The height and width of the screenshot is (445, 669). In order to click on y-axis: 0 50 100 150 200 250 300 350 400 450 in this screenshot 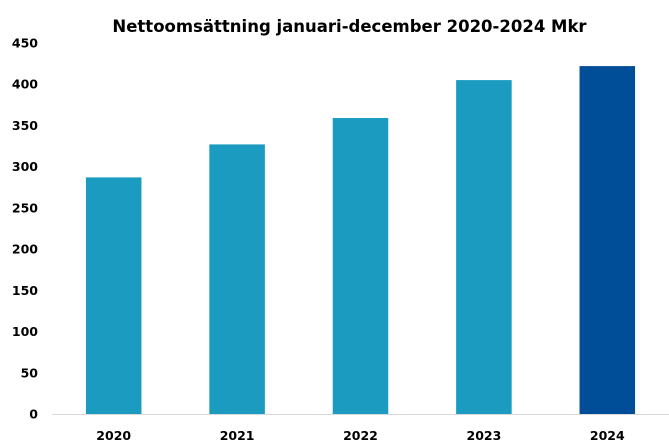, I will do `click(25, 229)`.